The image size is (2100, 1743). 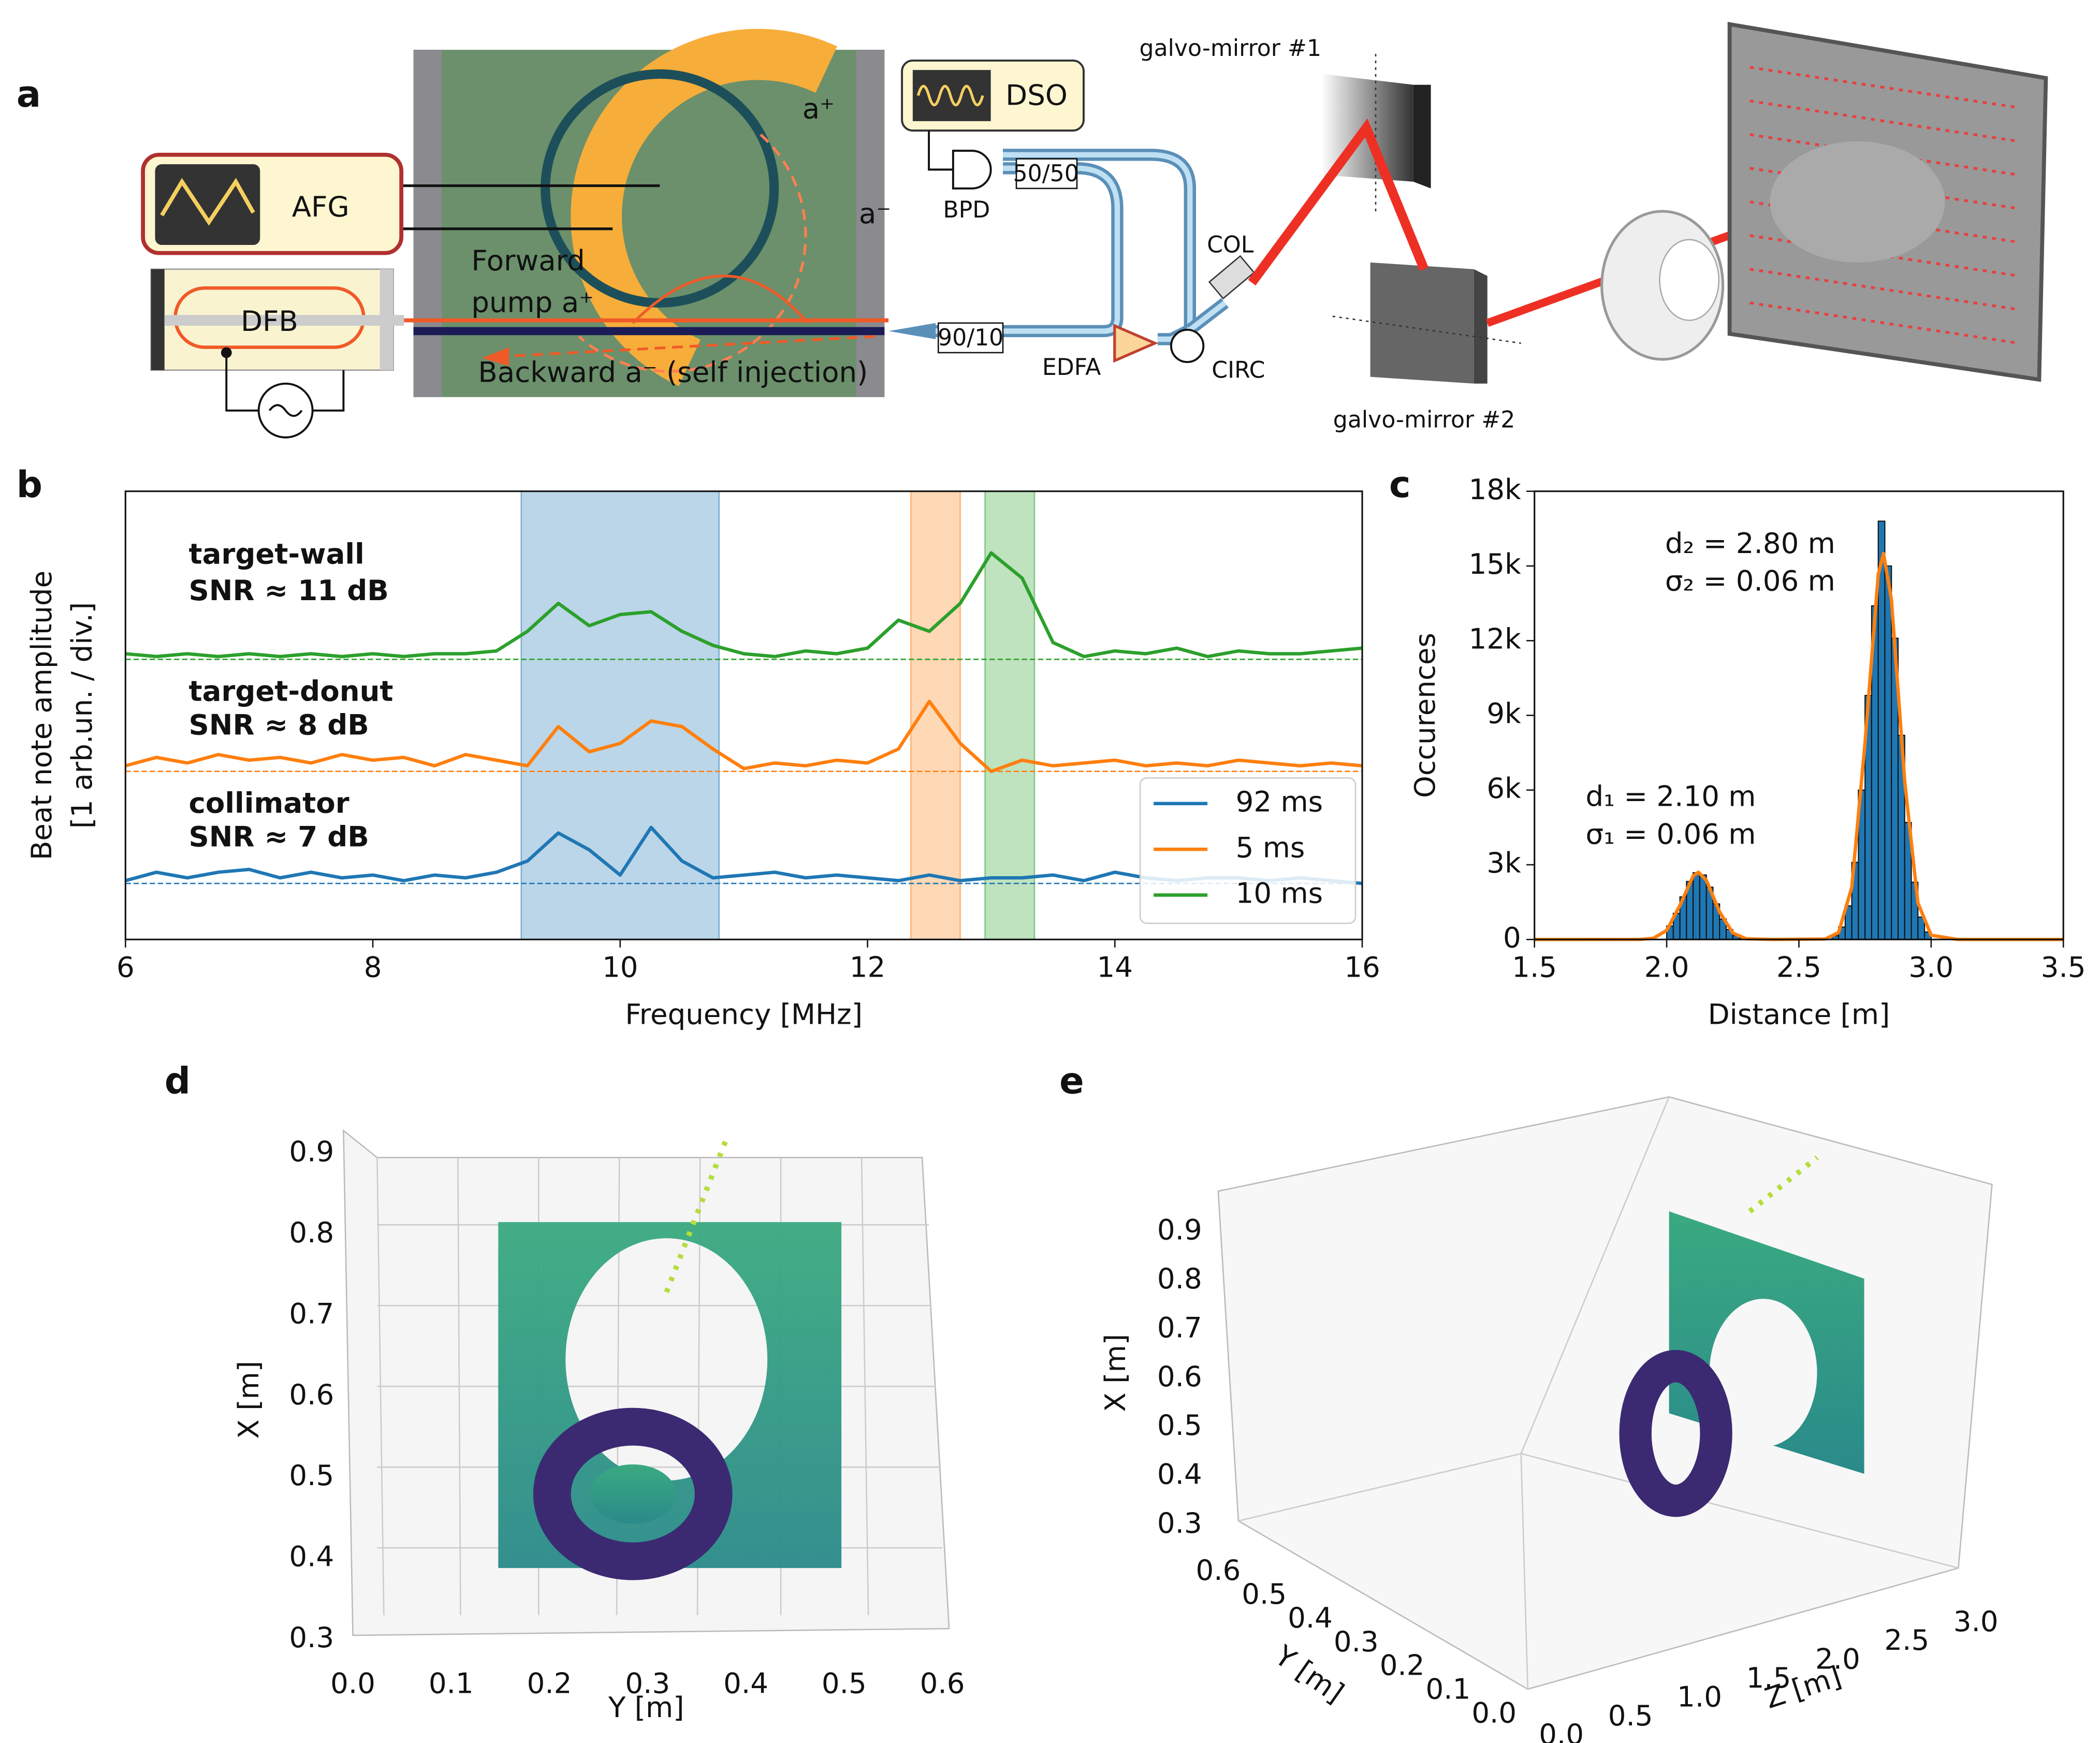 I want to click on label: 90/10, so click(x=970, y=338).